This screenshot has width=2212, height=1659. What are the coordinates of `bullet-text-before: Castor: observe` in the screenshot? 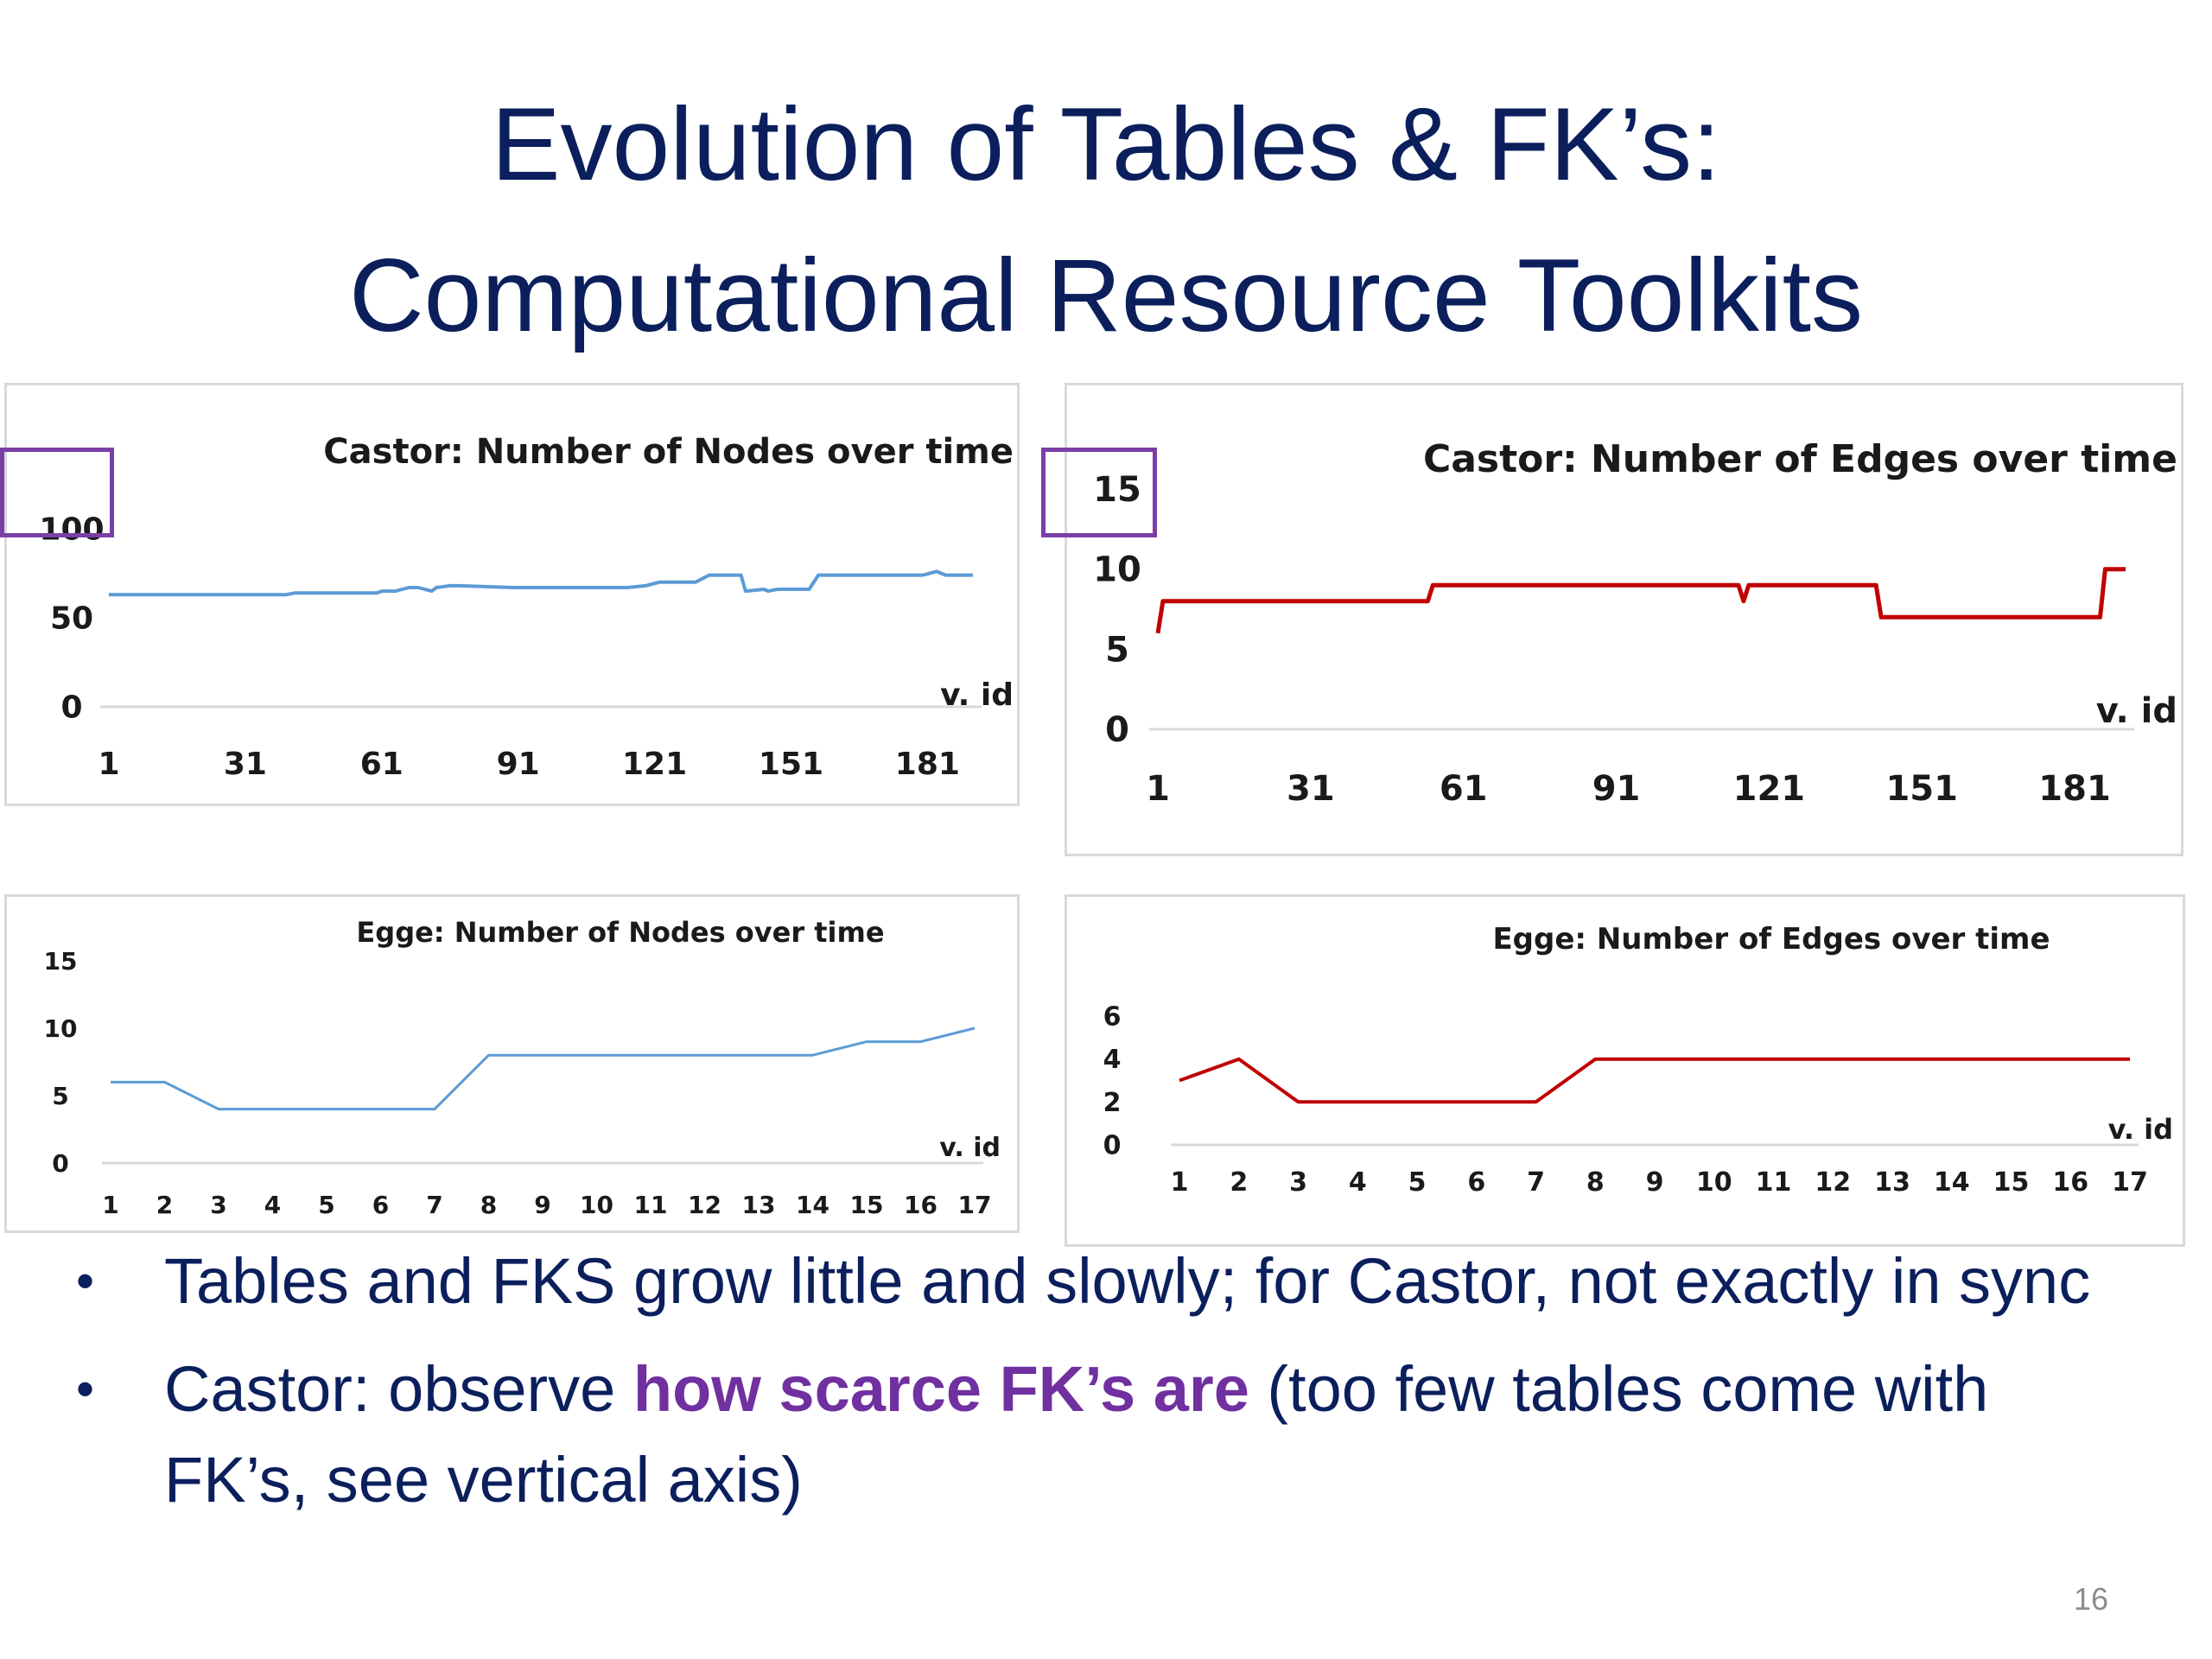 It's located at (398, 1389).